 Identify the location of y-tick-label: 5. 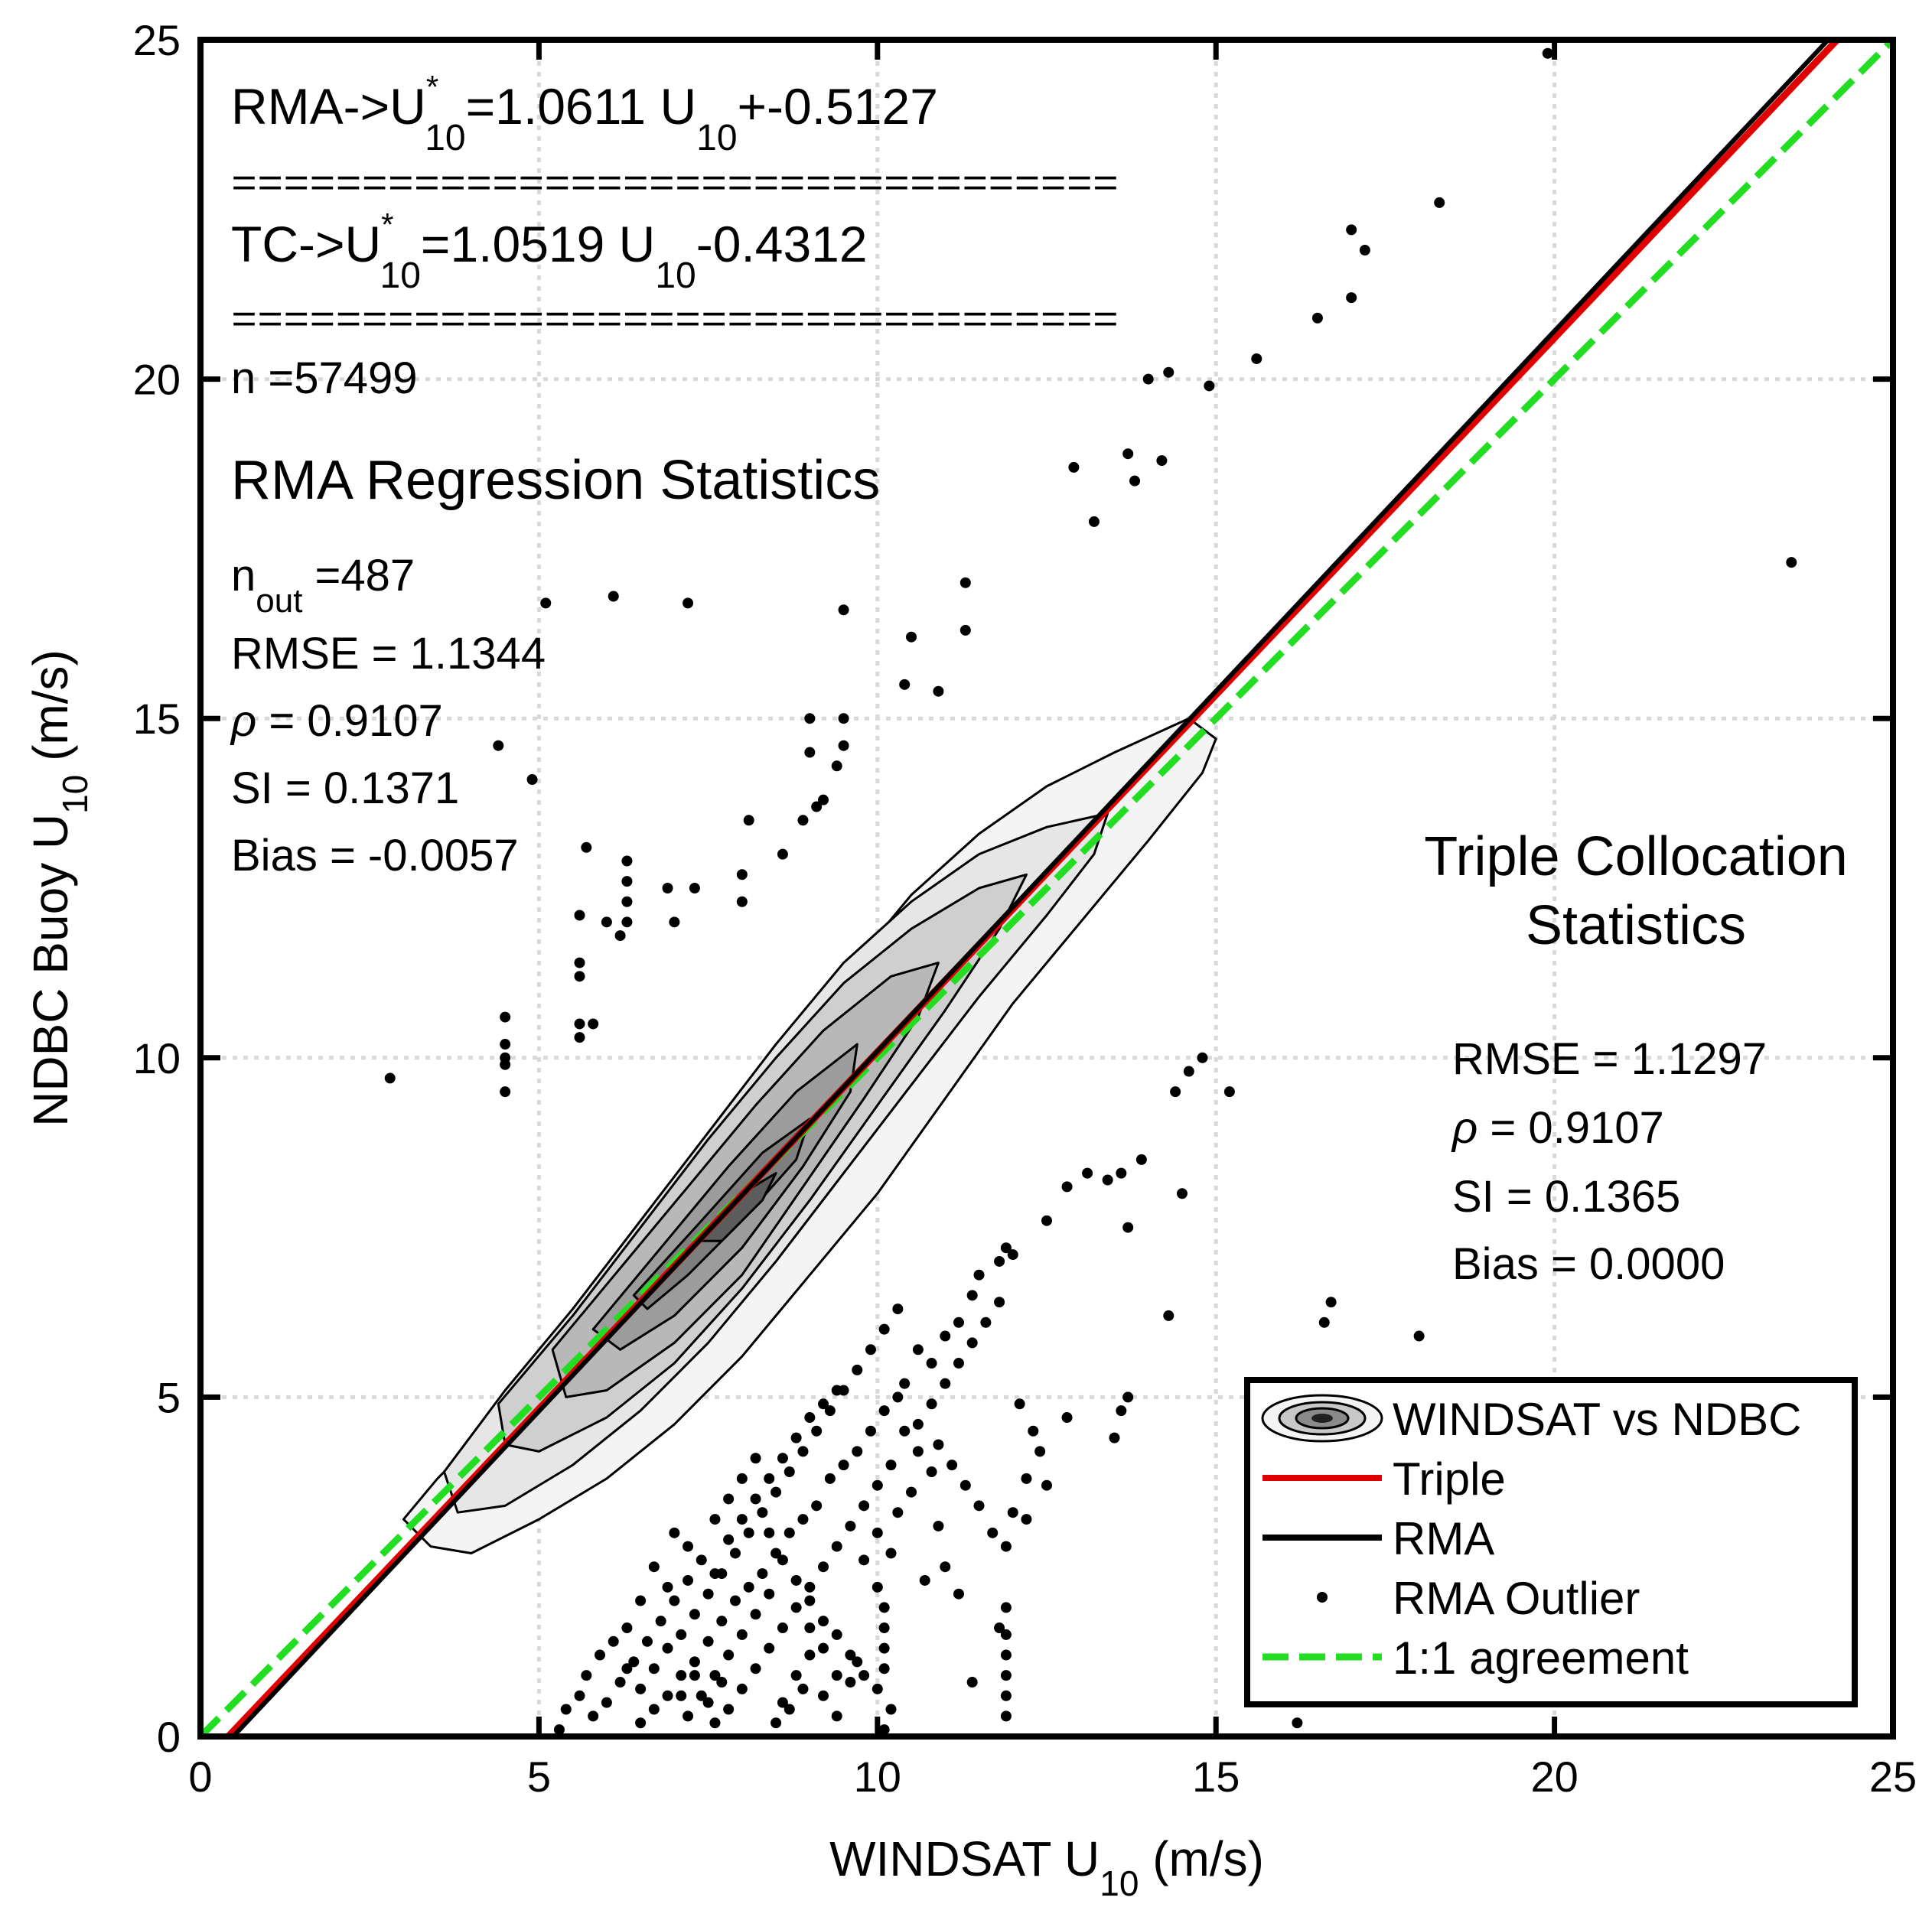
(169, 1397).